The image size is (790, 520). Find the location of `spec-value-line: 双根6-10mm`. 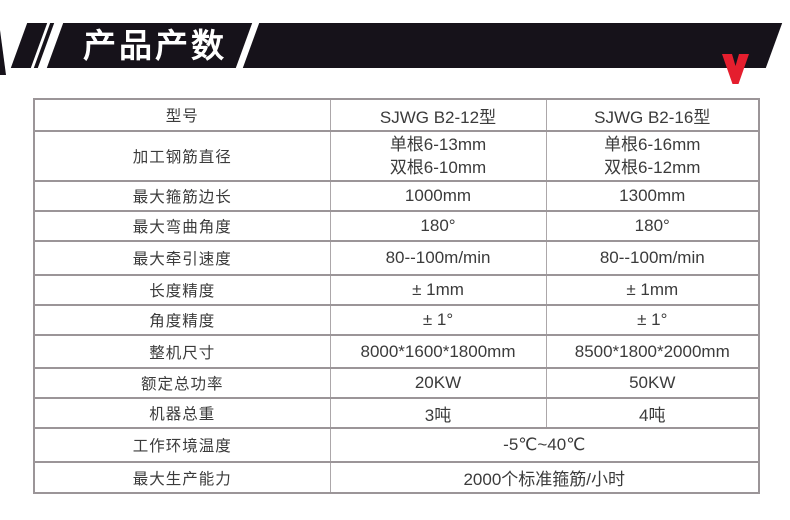

spec-value-line: 双根6-10mm is located at coordinates (438, 167).